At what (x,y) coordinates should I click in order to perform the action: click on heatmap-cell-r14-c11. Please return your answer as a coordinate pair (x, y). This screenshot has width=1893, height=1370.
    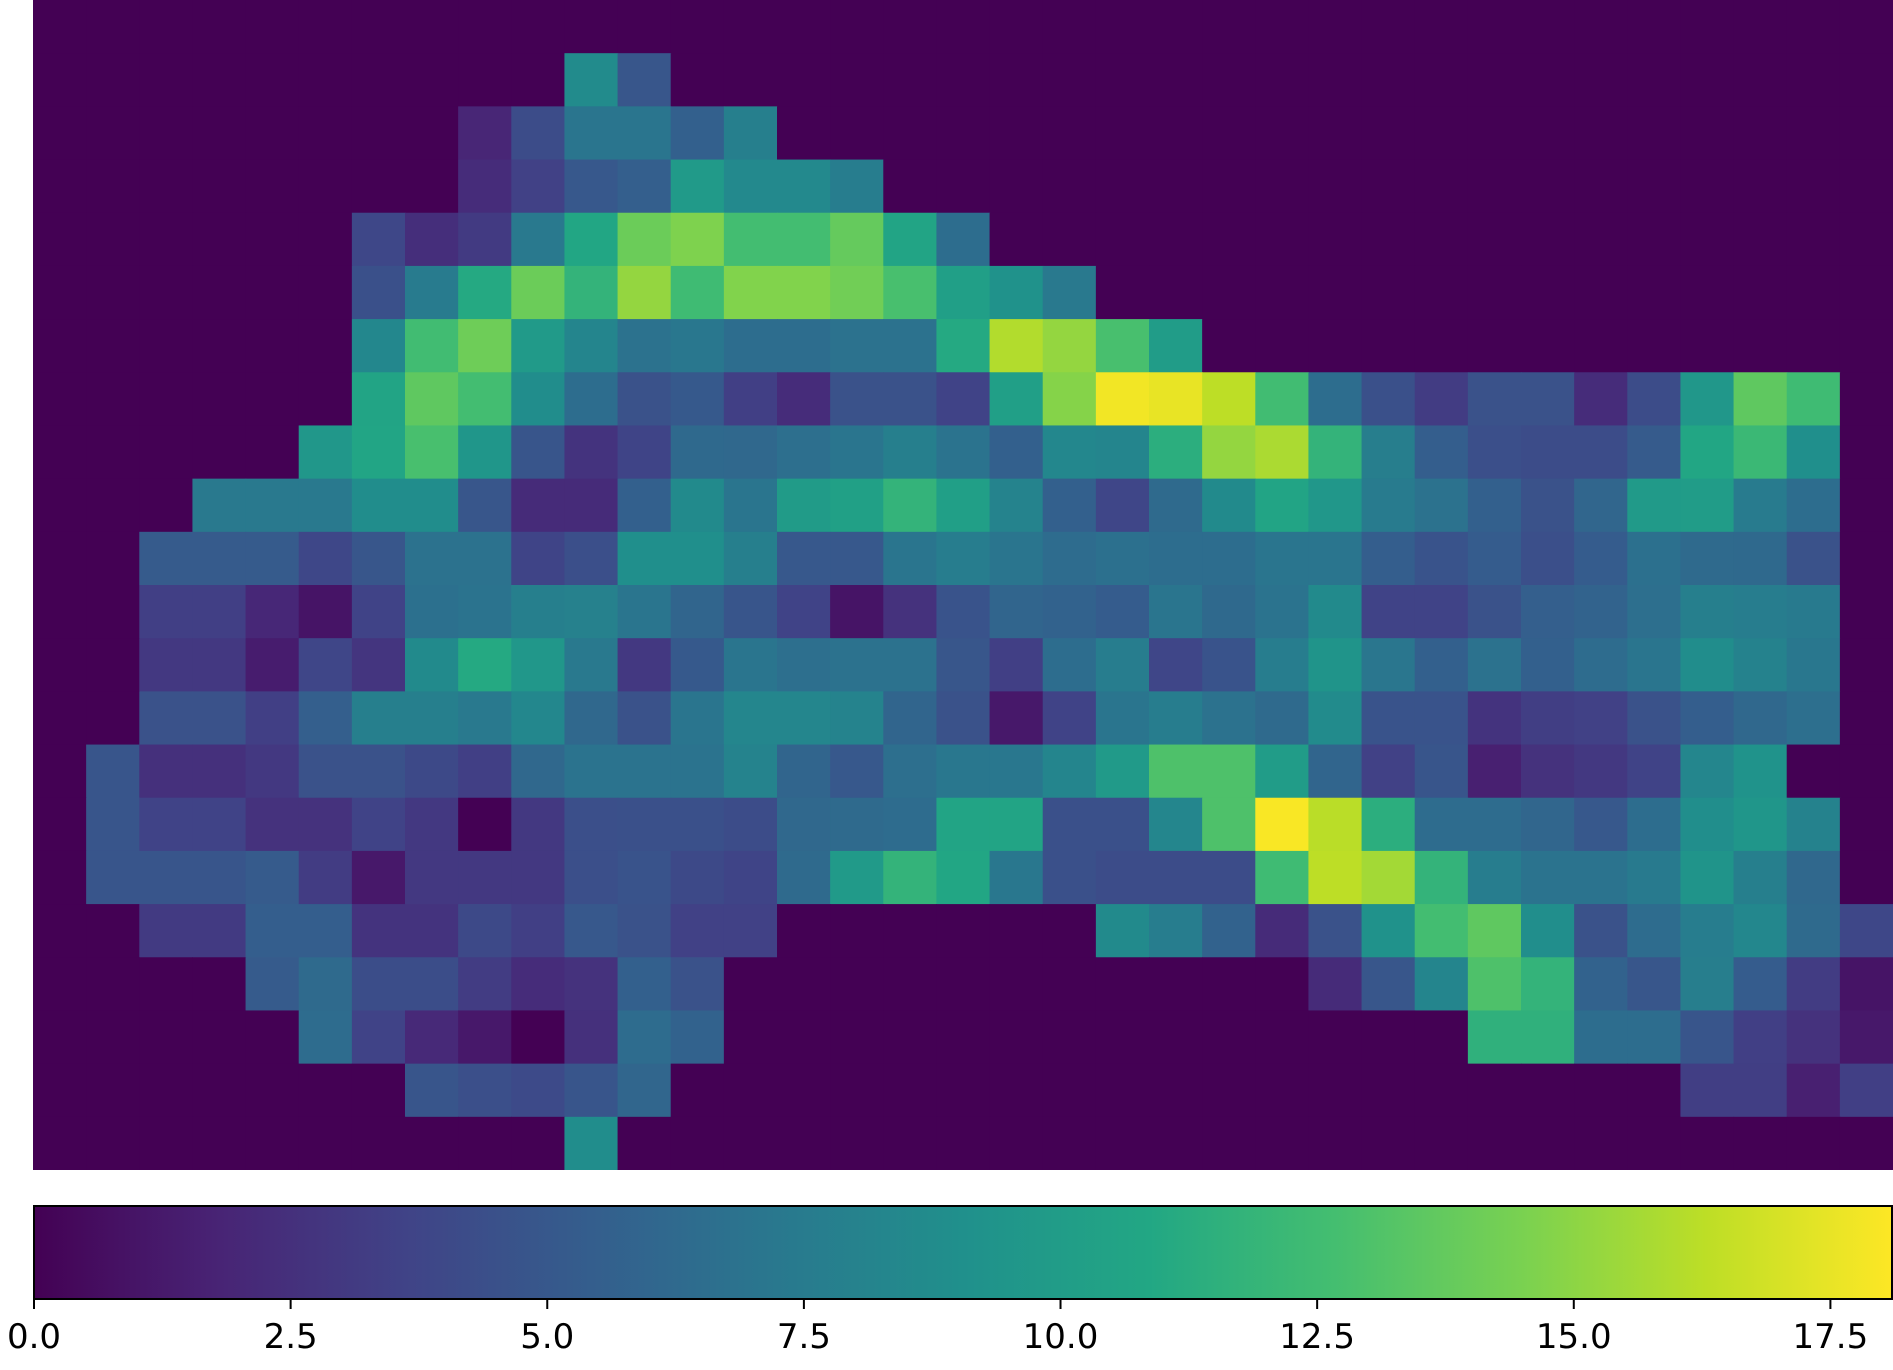
    Looking at the image, I should click on (644, 771).